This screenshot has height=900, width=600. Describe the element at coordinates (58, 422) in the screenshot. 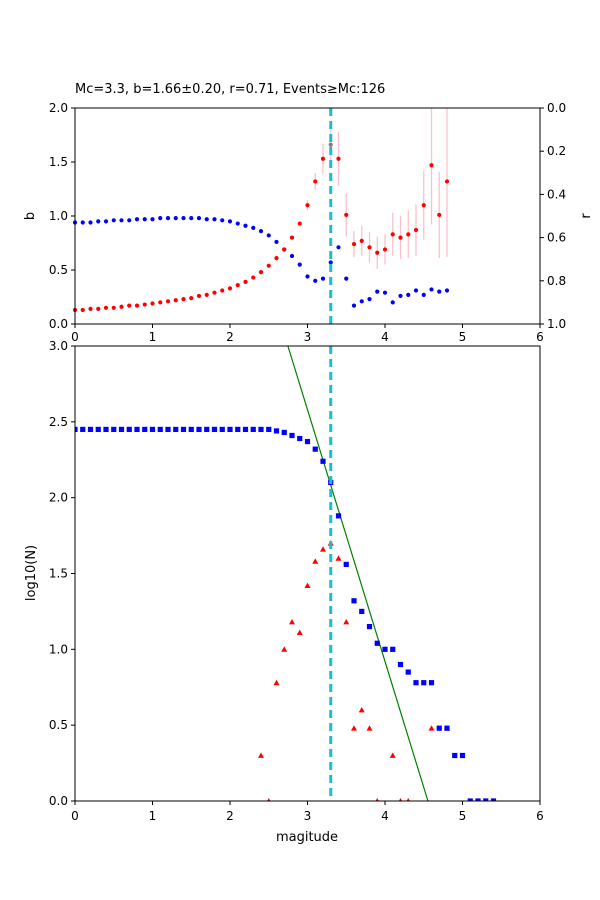

I see `bottom-y-tick-label: 2.5` at that location.